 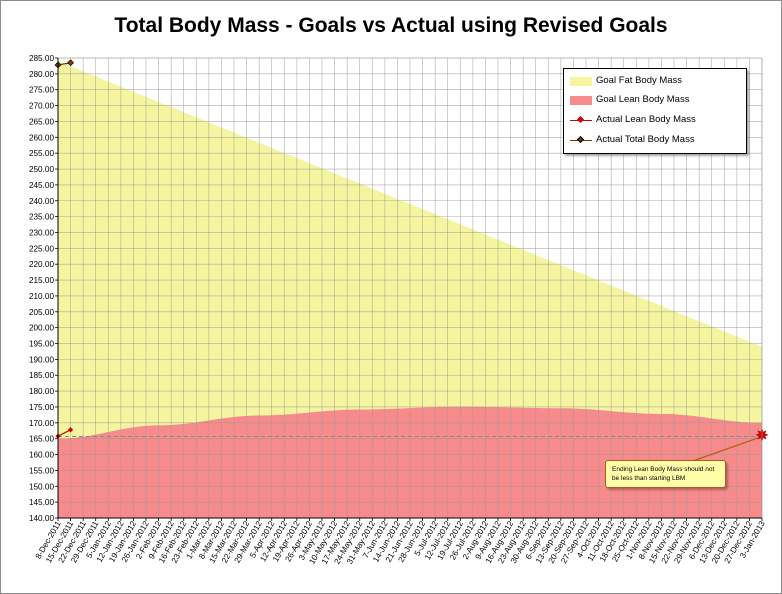 What do you see at coordinates (41, 407) in the screenshot?
I see `y-tick-label: 175.00` at bounding box center [41, 407].